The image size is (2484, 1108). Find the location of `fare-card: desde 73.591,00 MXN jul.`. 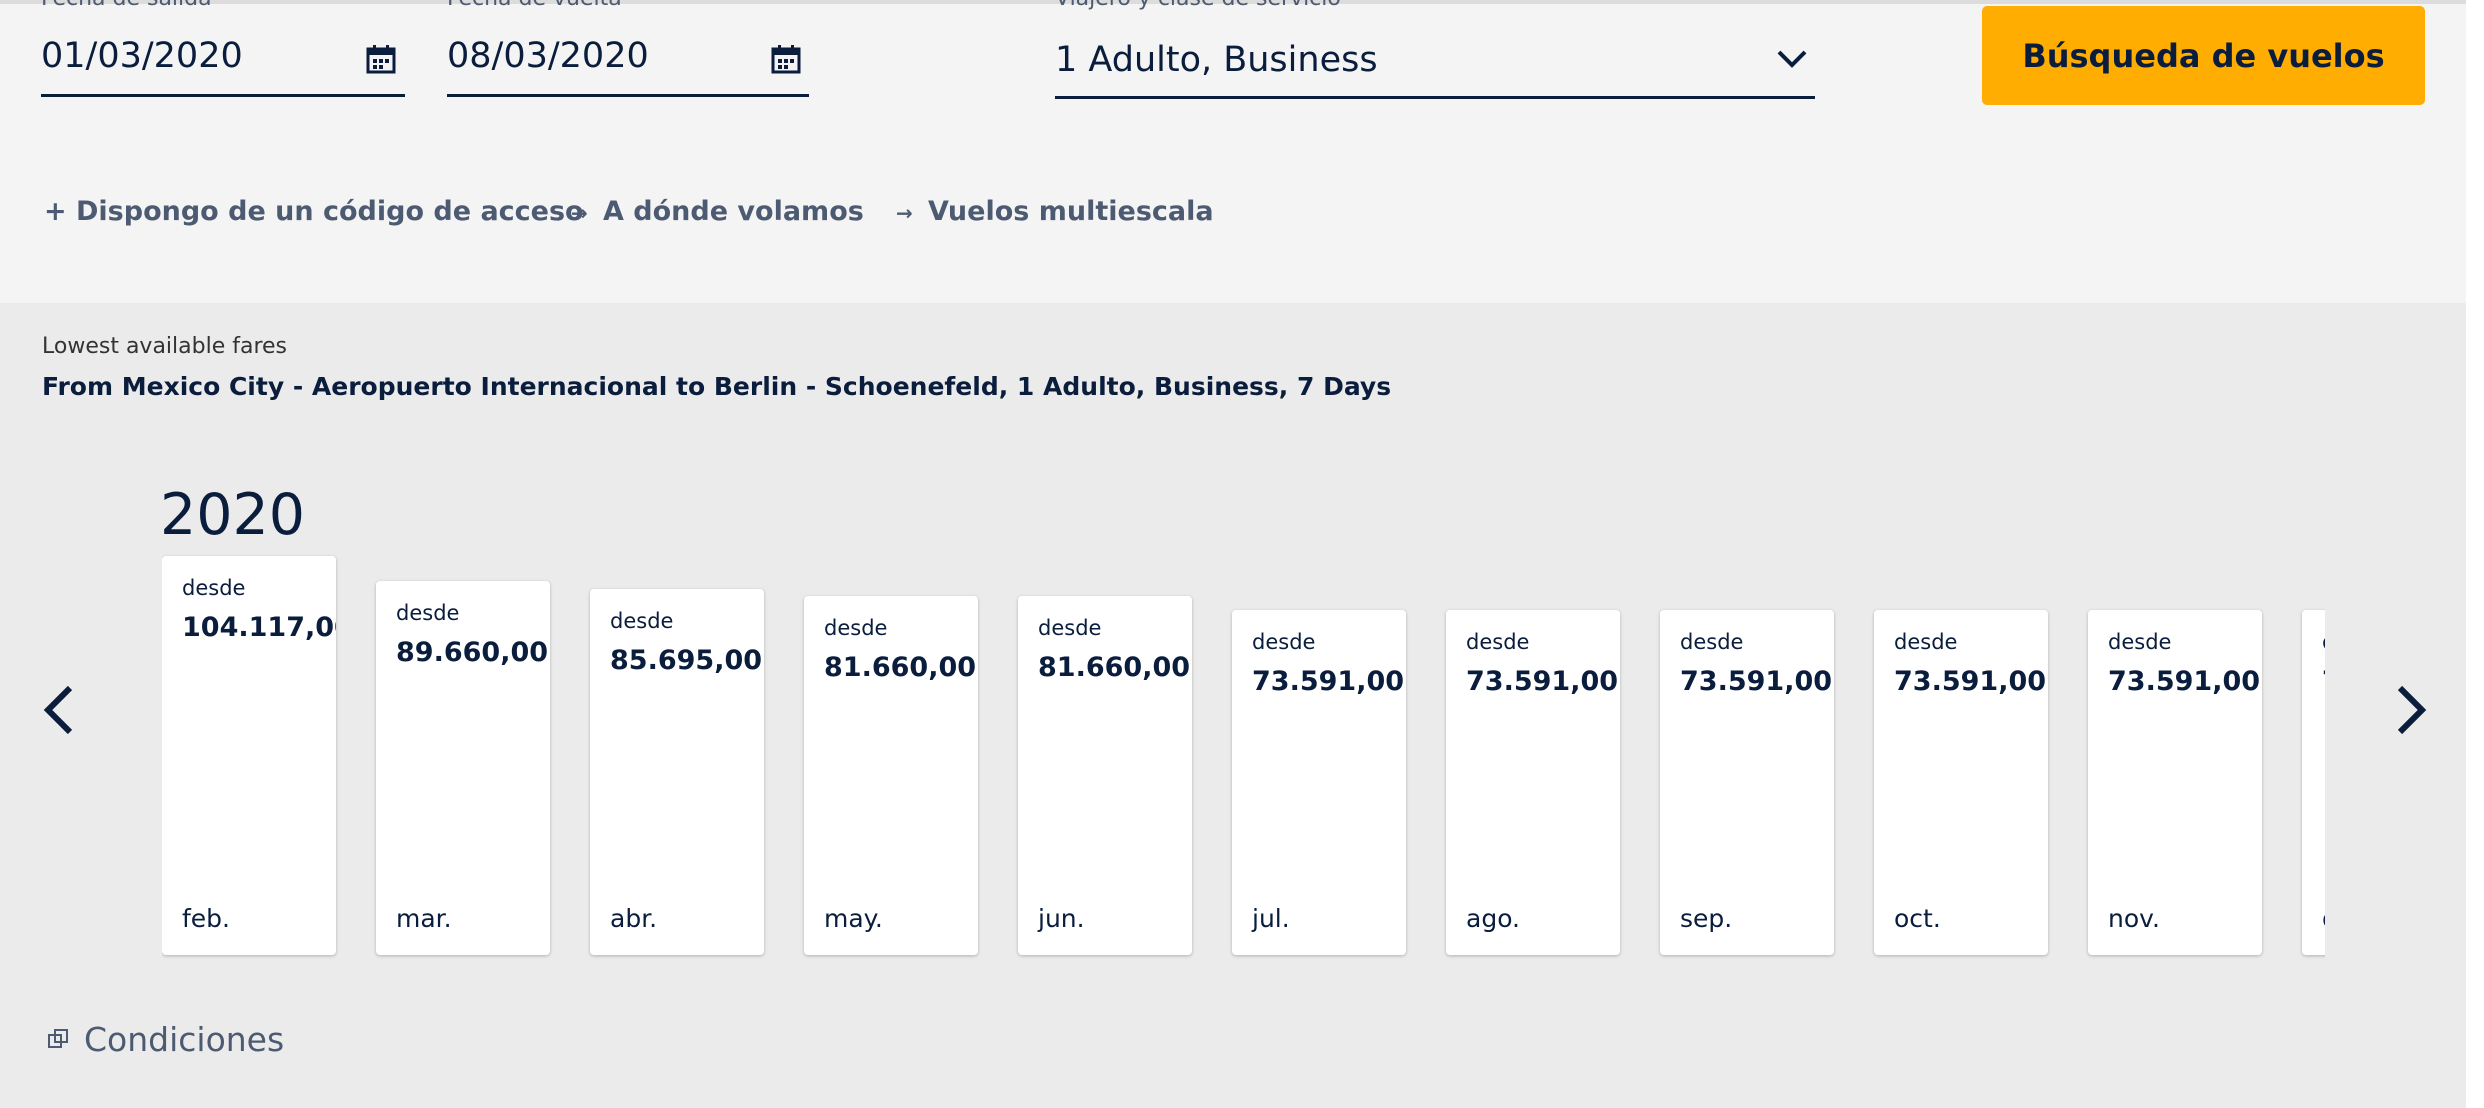

fare-card: desde 73.591,00 MXN jul. is located at coordinates (1319, 782).